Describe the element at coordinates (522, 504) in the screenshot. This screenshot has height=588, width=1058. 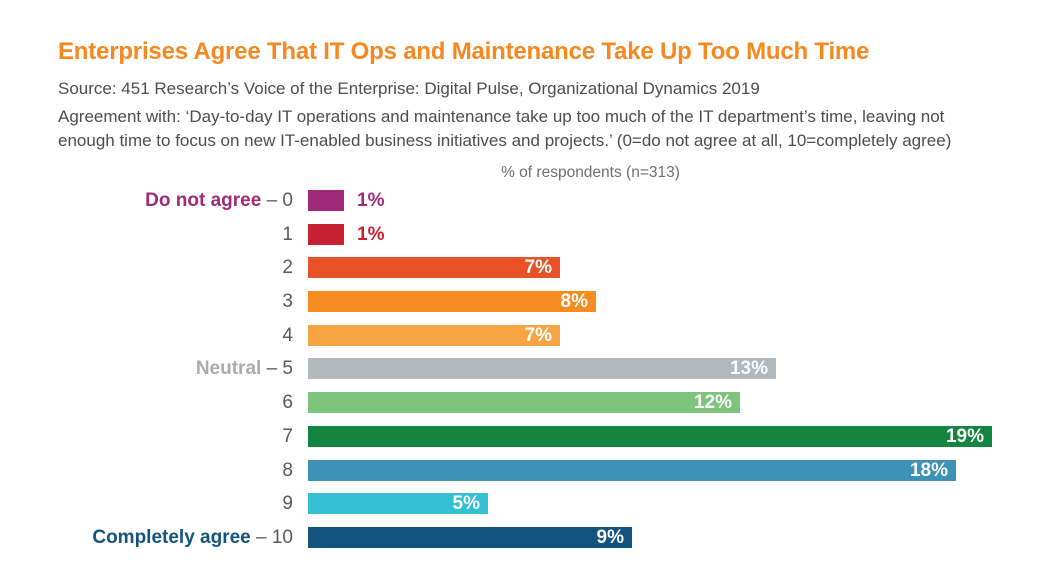
I see `chart-row: 9 5%` at that location.